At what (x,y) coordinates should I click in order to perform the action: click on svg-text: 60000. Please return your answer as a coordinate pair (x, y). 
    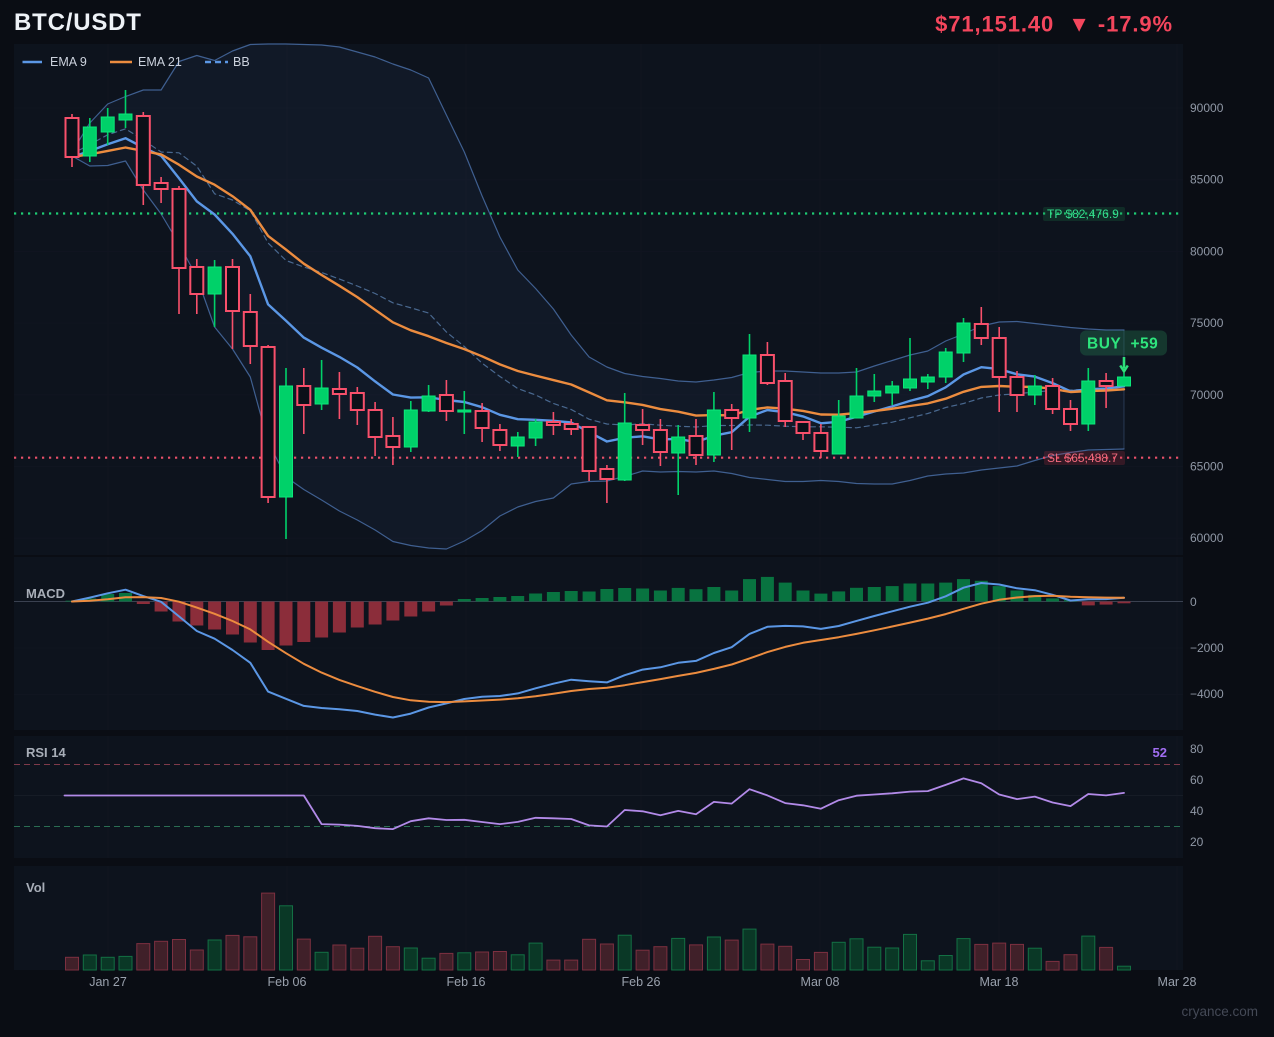
    Looking at the image, I should click on (1207, 538).